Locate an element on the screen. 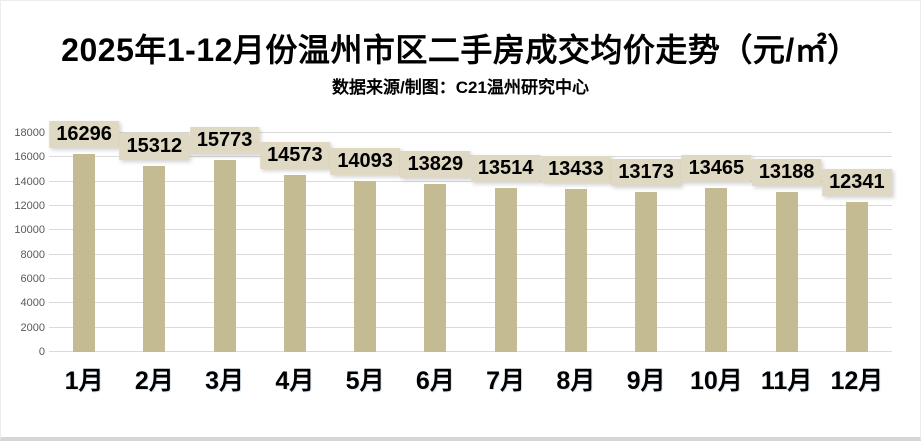  x-axis-label-5月: 5月 is located at coordinates (365, 381).